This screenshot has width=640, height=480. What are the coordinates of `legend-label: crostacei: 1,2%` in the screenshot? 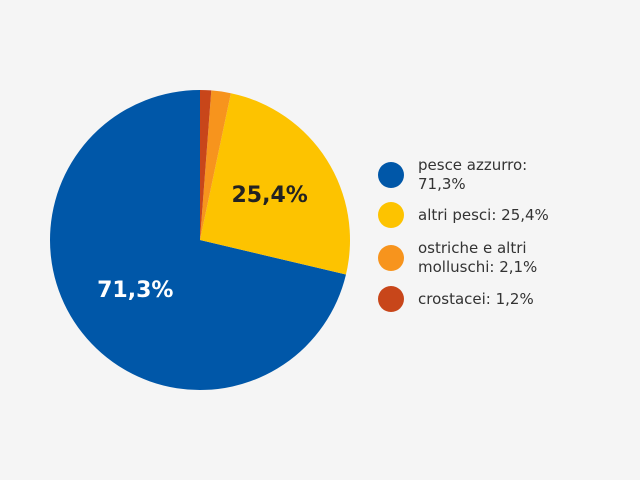 It's located at (476, 298).